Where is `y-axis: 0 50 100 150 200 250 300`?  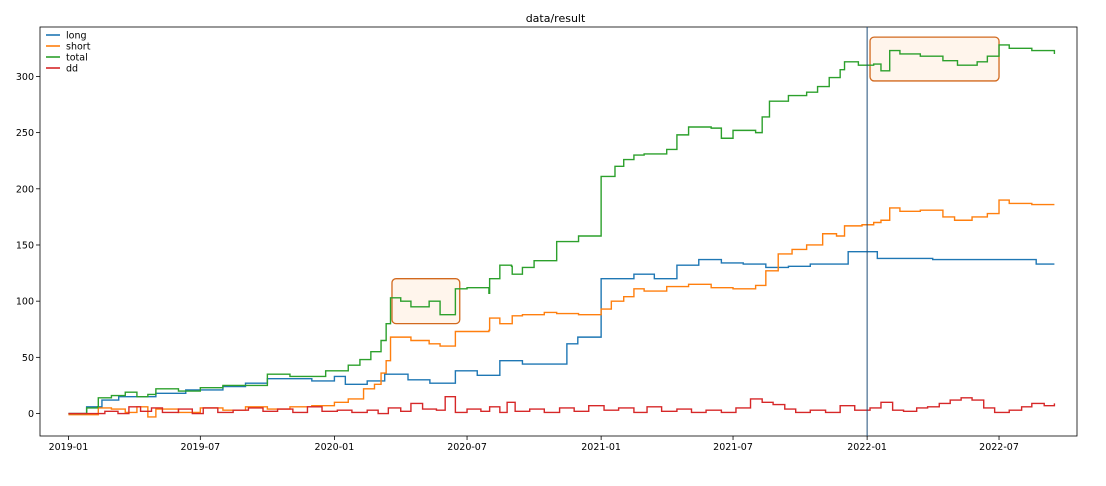 y-axis: 0 50 100 150 200 250 300 is located at coordinates (28, 246).